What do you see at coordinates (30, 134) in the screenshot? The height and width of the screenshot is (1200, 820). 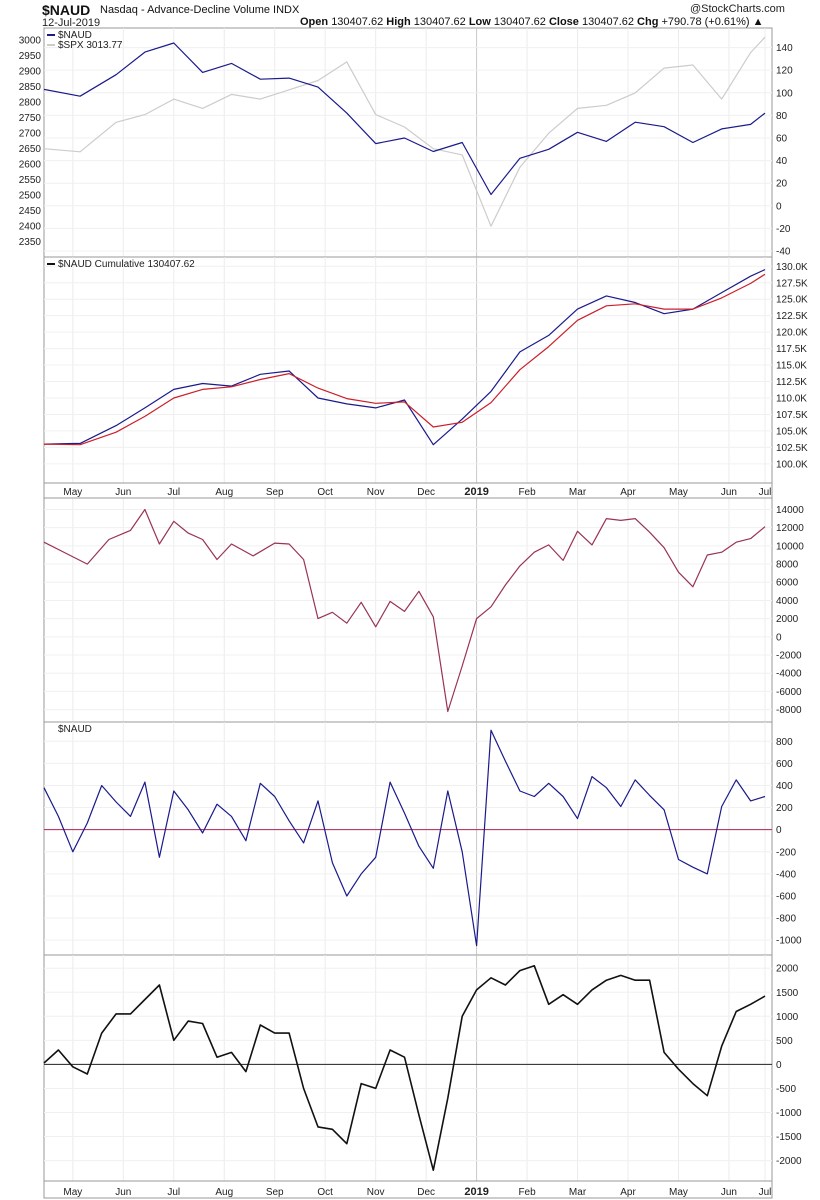 I see `left-tick-label: 2700` at bounding box center [30, 134].